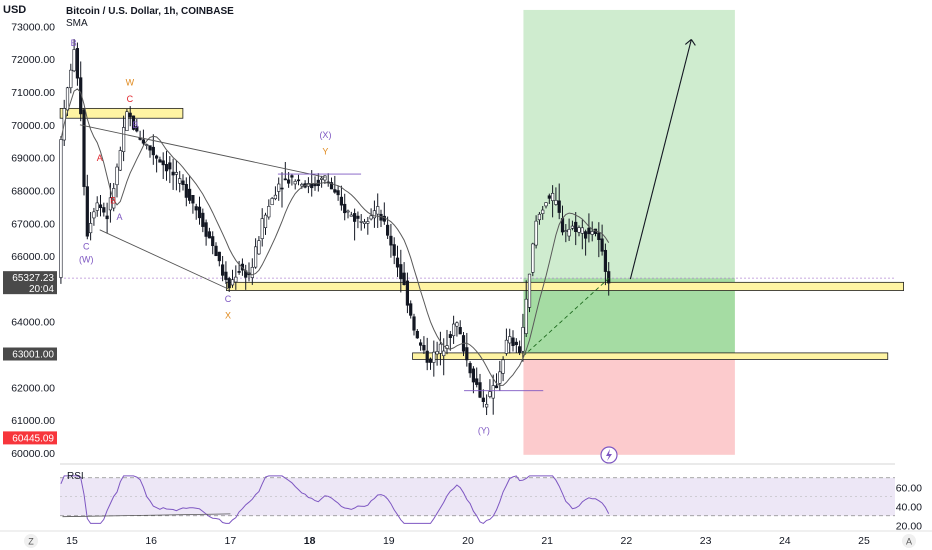 Image resolution: width=932 pixels, height=550 pixels. What do you see at coordinates (909, 541) in the screenshot?
I see `auto-scale-button: A` at bounding box center [909, 541].